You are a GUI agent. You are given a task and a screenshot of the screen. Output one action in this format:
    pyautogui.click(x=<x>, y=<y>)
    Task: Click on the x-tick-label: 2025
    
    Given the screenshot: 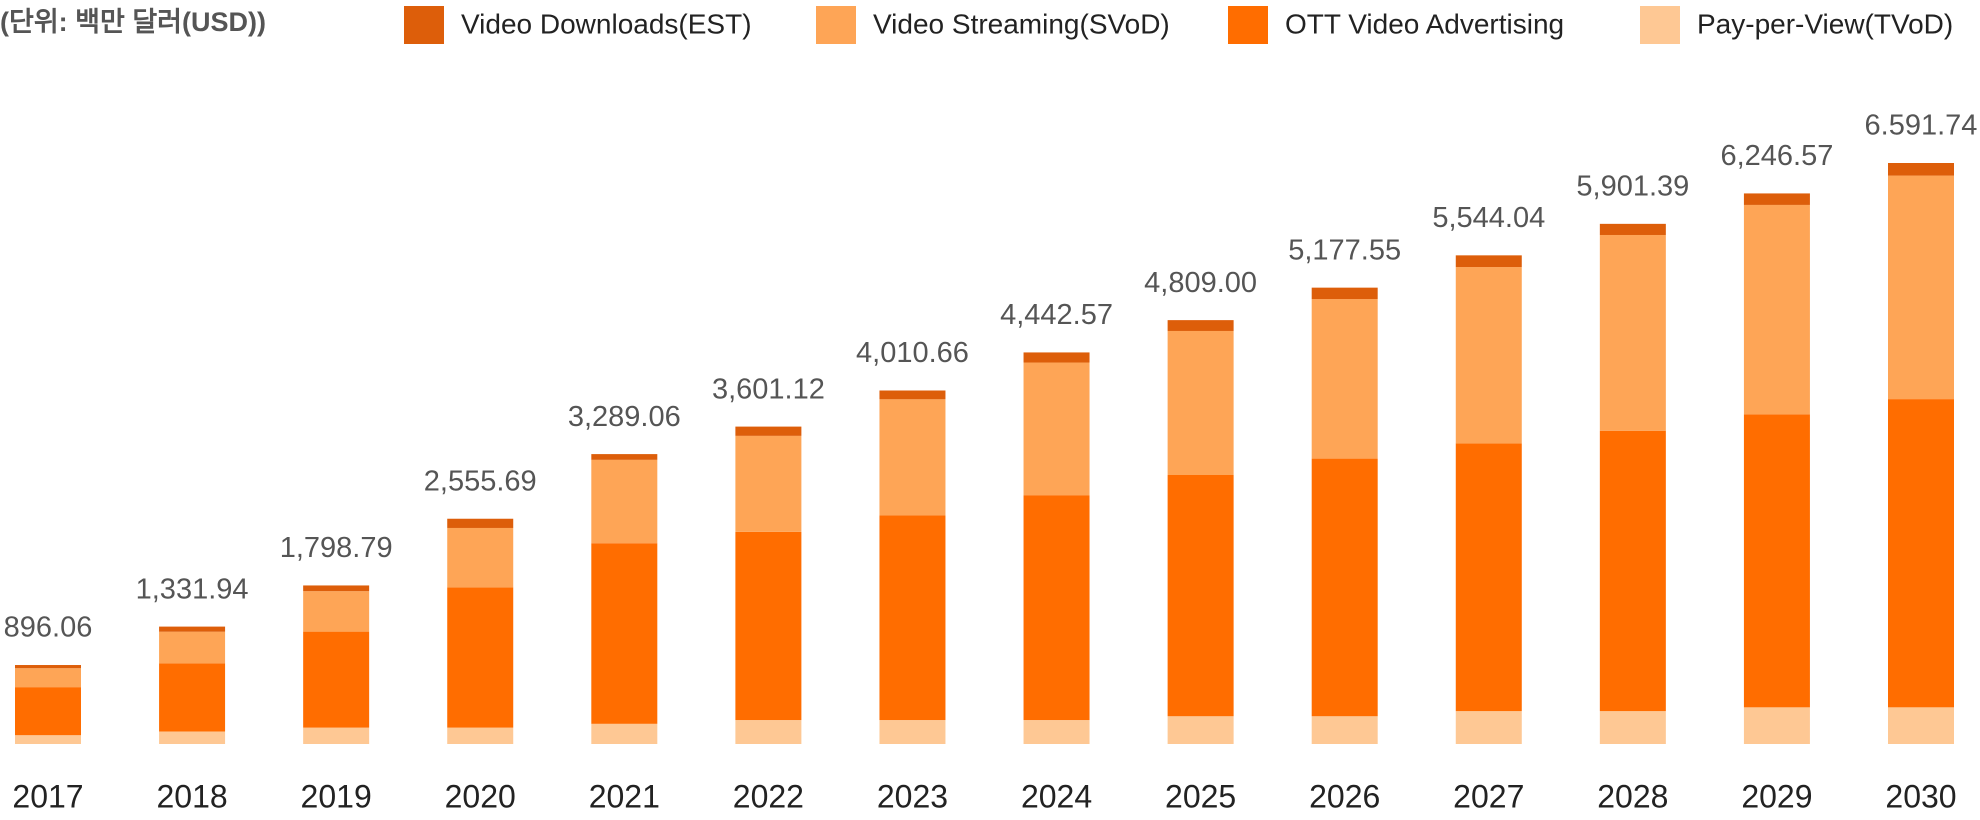 What is the action you would take?
    pyautogui.click(x=1200, y=796)
    